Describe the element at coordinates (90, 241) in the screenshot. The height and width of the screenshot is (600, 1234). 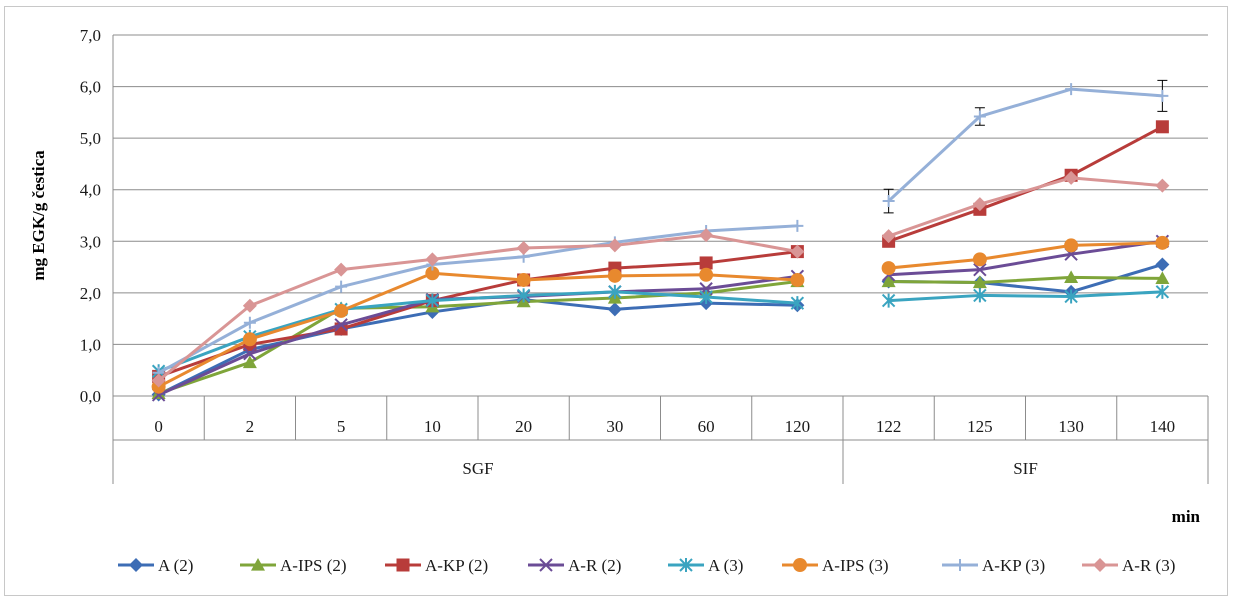
I see `y-tick-label: 3,0` at that location.